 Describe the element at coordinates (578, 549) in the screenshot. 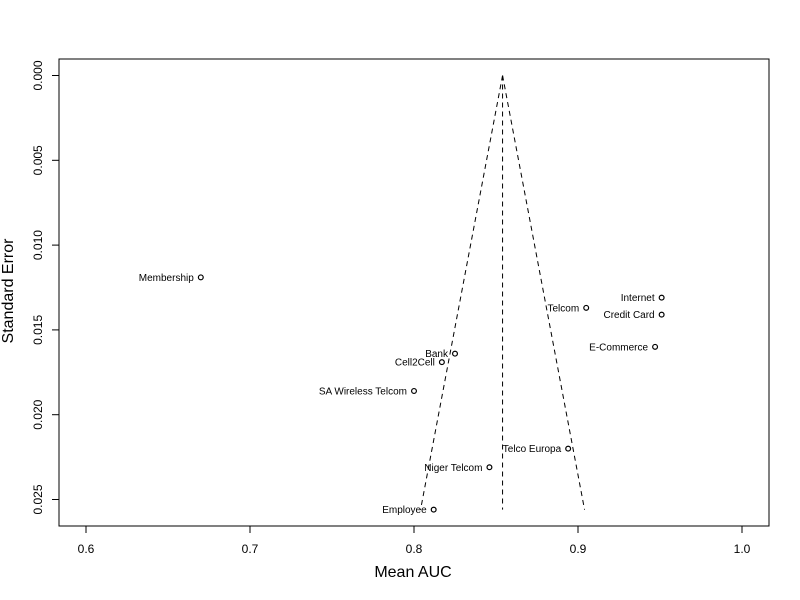

I see `x-tick-label: 0.9` at that location.